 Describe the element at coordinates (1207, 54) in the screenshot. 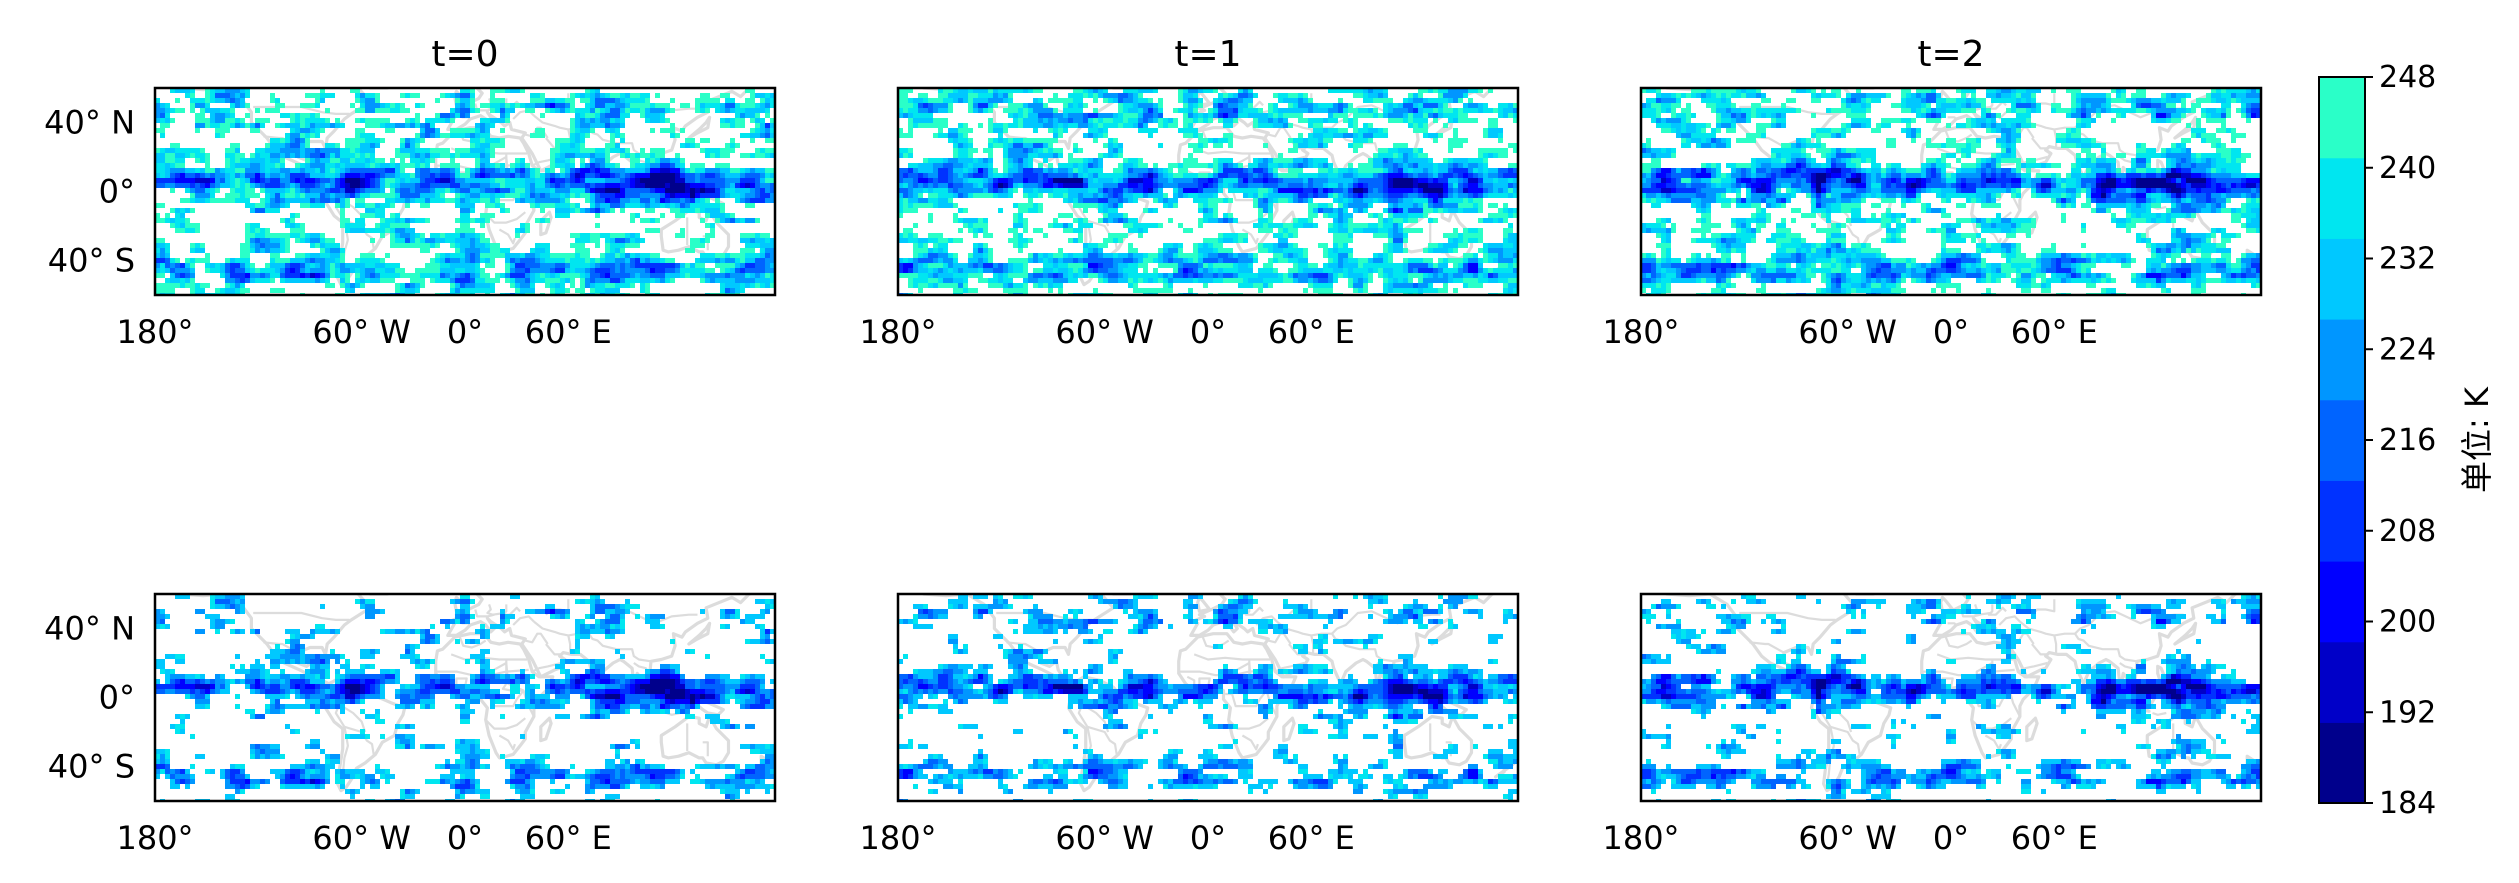

I see `panel-title: t=1` at that location.